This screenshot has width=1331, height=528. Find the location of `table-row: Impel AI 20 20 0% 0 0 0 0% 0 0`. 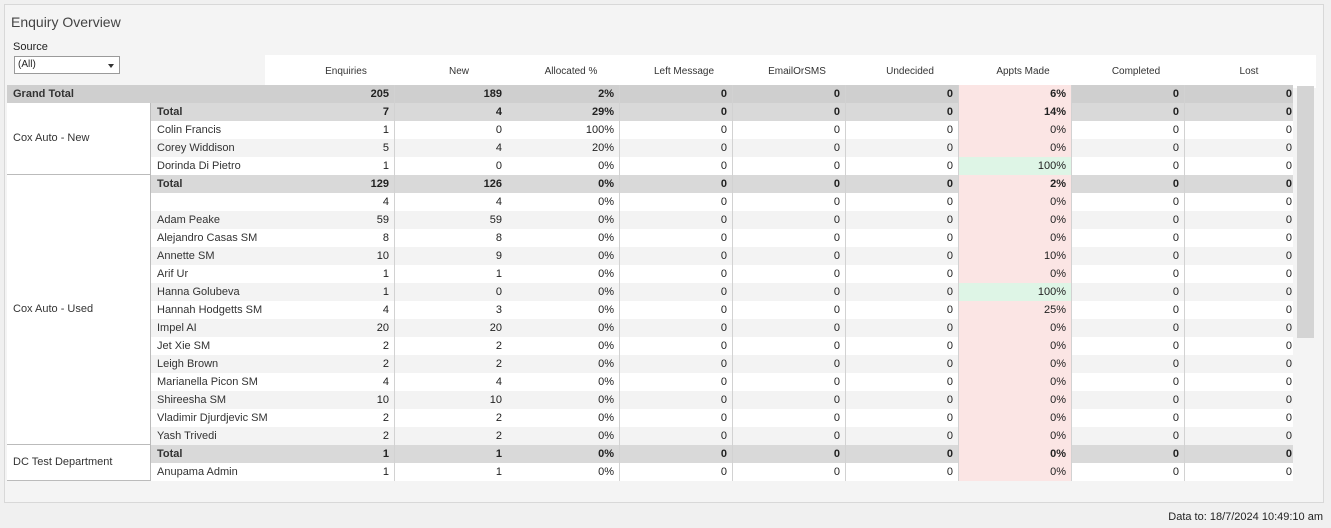

table-row: Impel AI 20 20 0% 0 0 0 0% 0 0 is located at coordinates (650, 328).